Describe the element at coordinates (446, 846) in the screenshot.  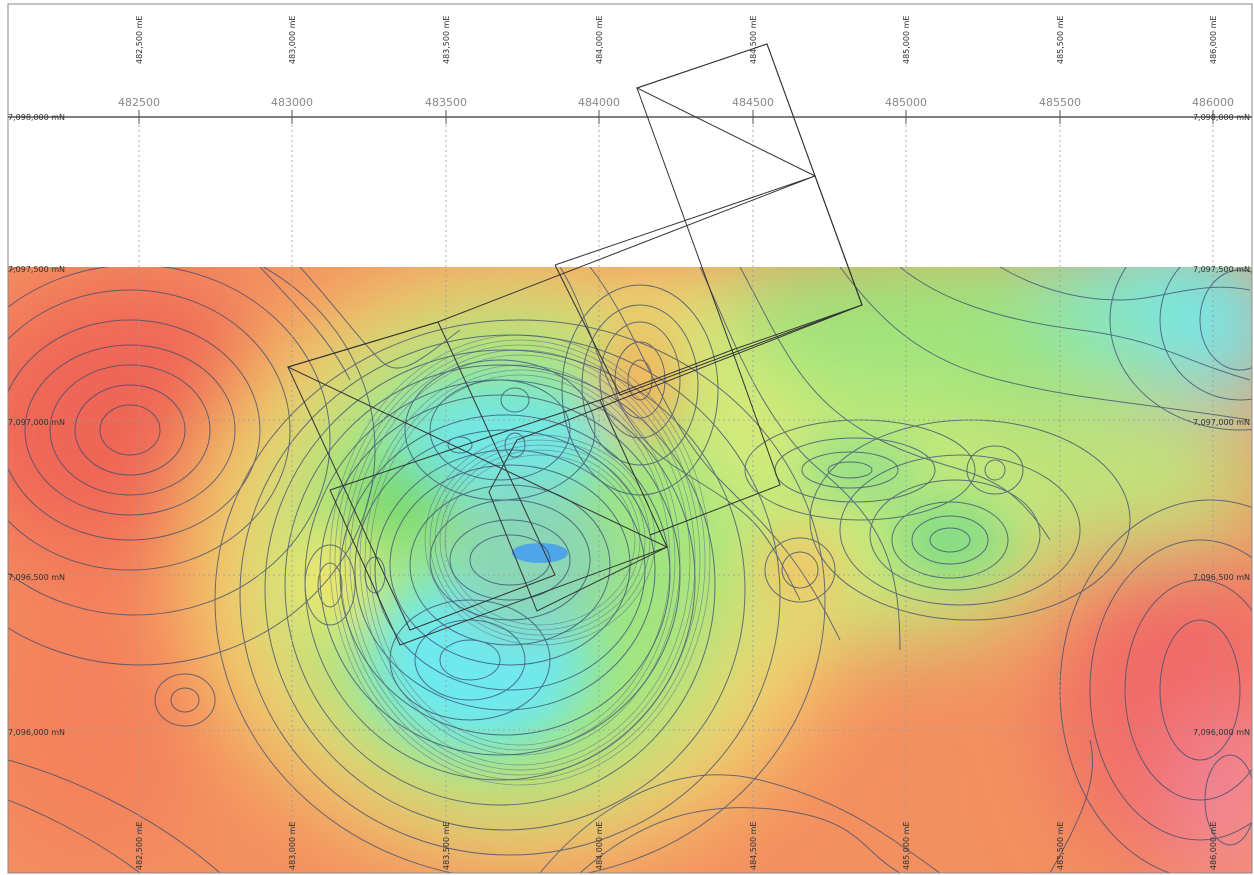
I see `easting-bottom-label: 483,500 mE` at that location.